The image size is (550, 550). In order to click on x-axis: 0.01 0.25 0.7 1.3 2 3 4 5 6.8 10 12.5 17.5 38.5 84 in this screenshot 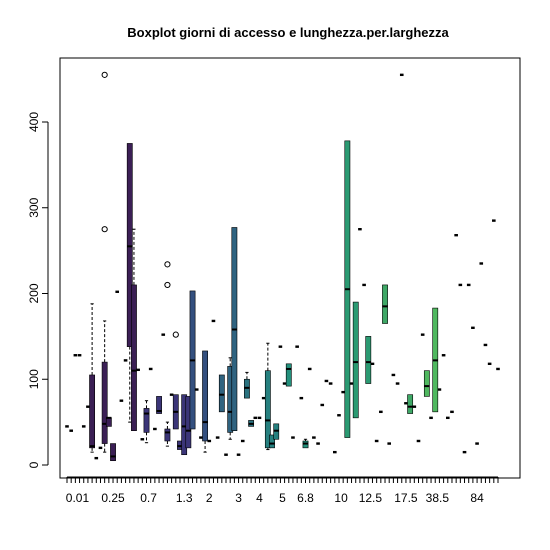, I will do `click(282, 490)`.